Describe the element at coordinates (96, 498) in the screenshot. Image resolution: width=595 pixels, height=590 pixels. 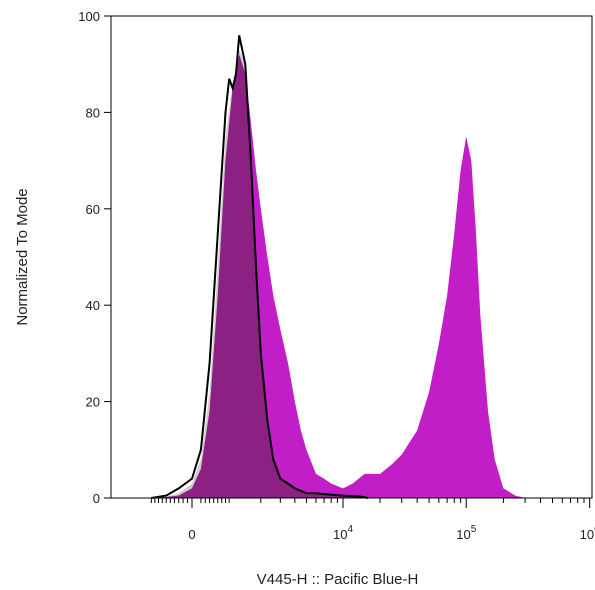
I see `y-tick-label: 0` at that location.